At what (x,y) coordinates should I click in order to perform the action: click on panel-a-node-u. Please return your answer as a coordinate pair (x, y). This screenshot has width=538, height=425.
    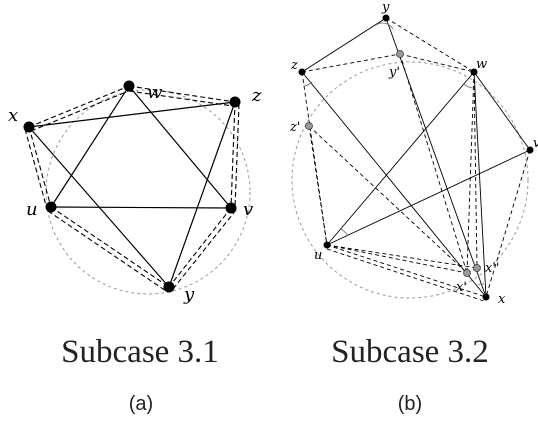
    Looking at the image, I should click on (51, 207).